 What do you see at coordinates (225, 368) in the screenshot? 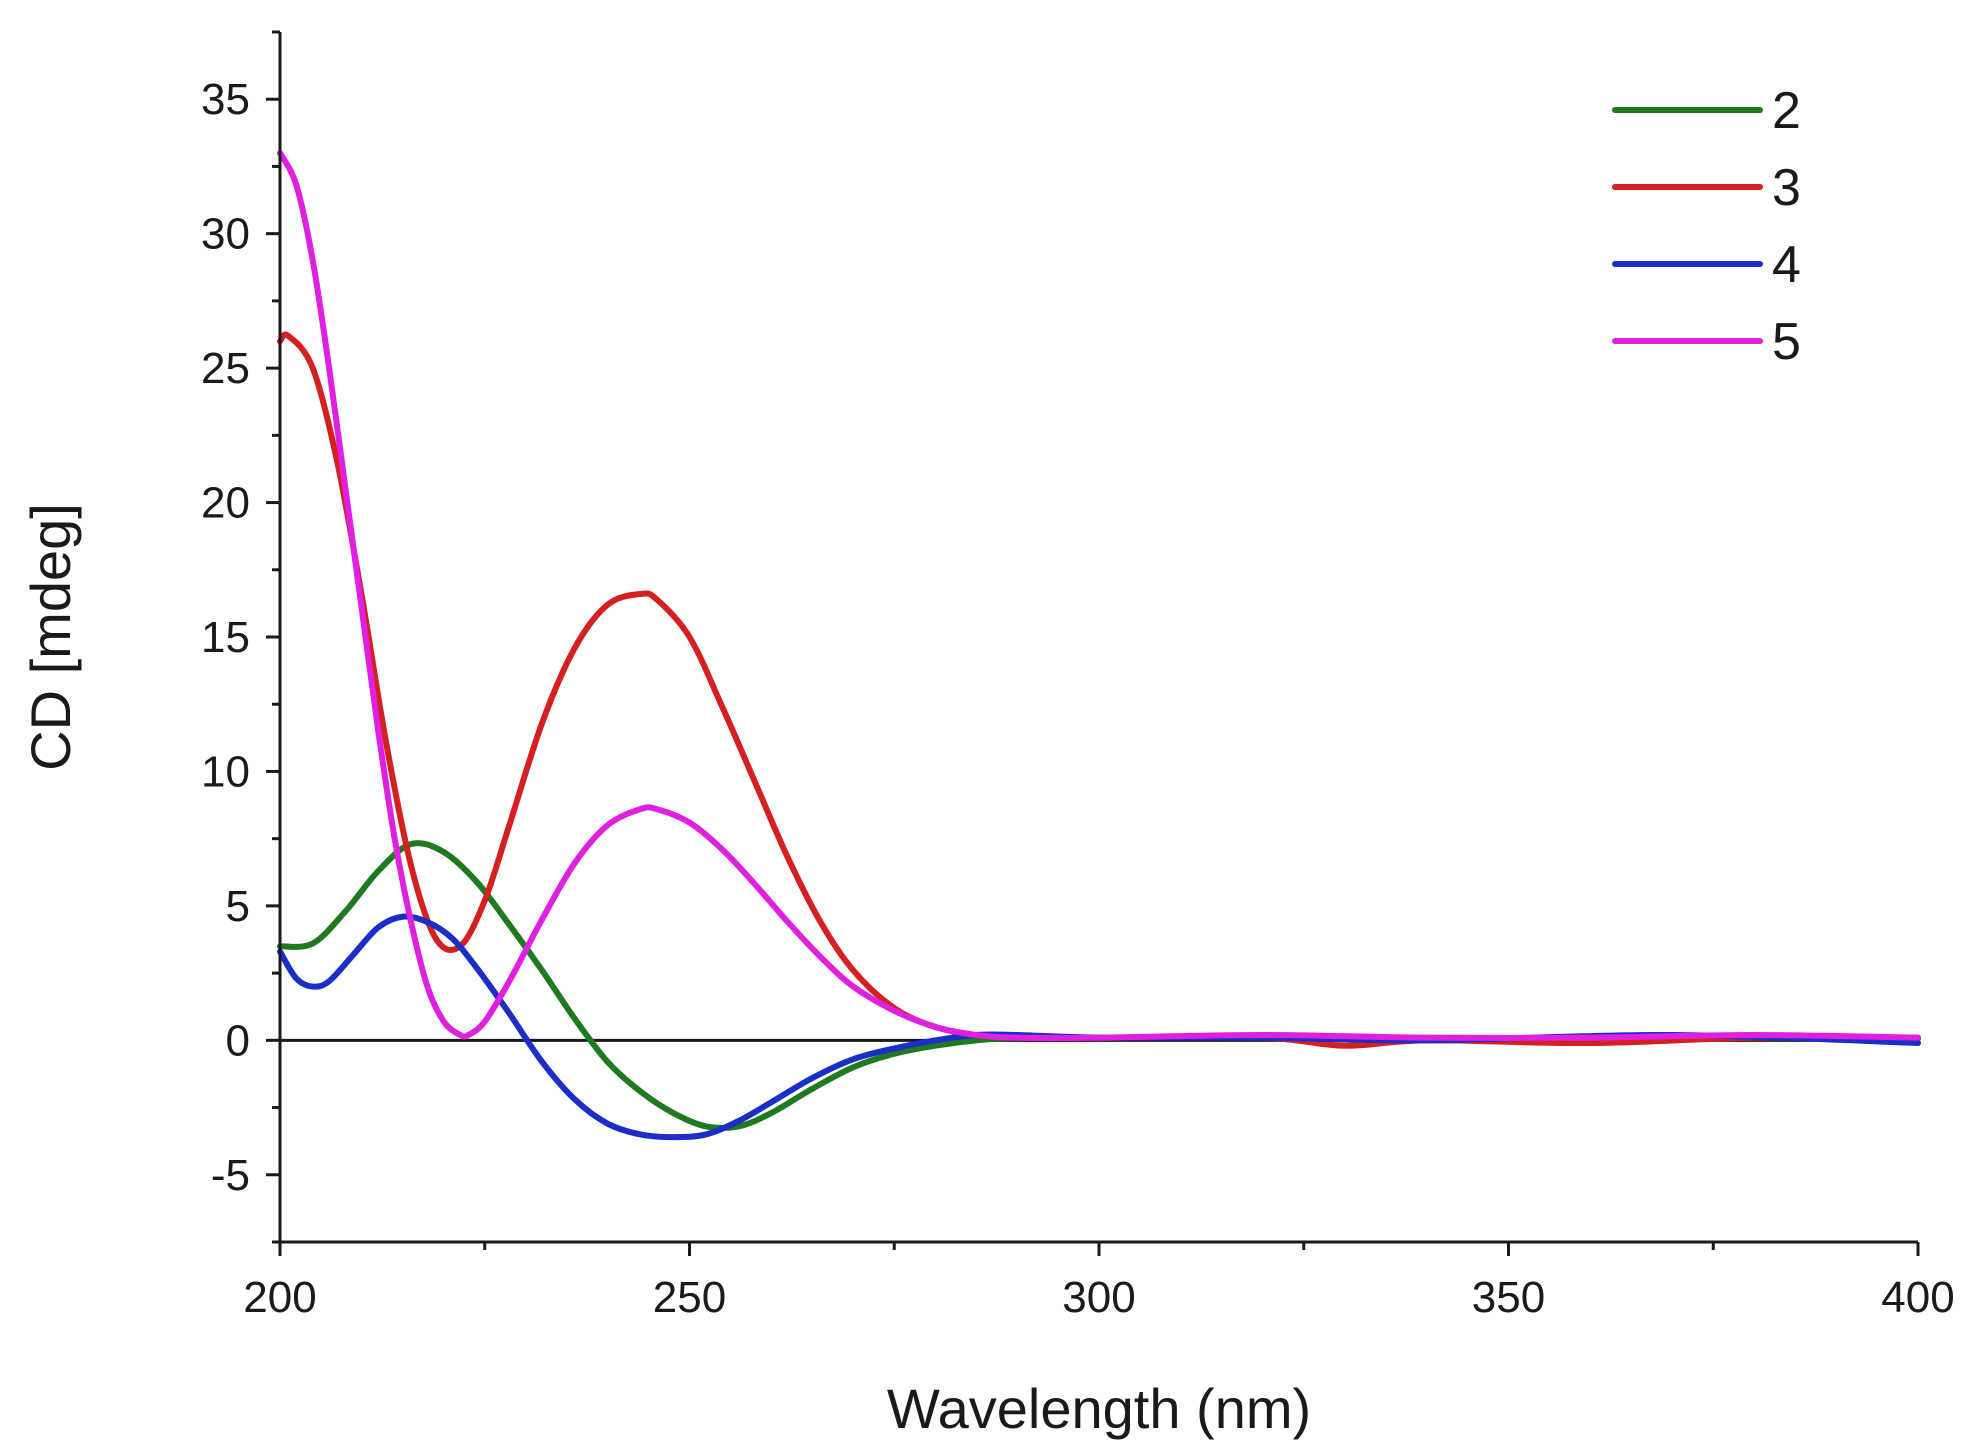
I see `y-tick-label: 25` at bounding box center [225, 368].